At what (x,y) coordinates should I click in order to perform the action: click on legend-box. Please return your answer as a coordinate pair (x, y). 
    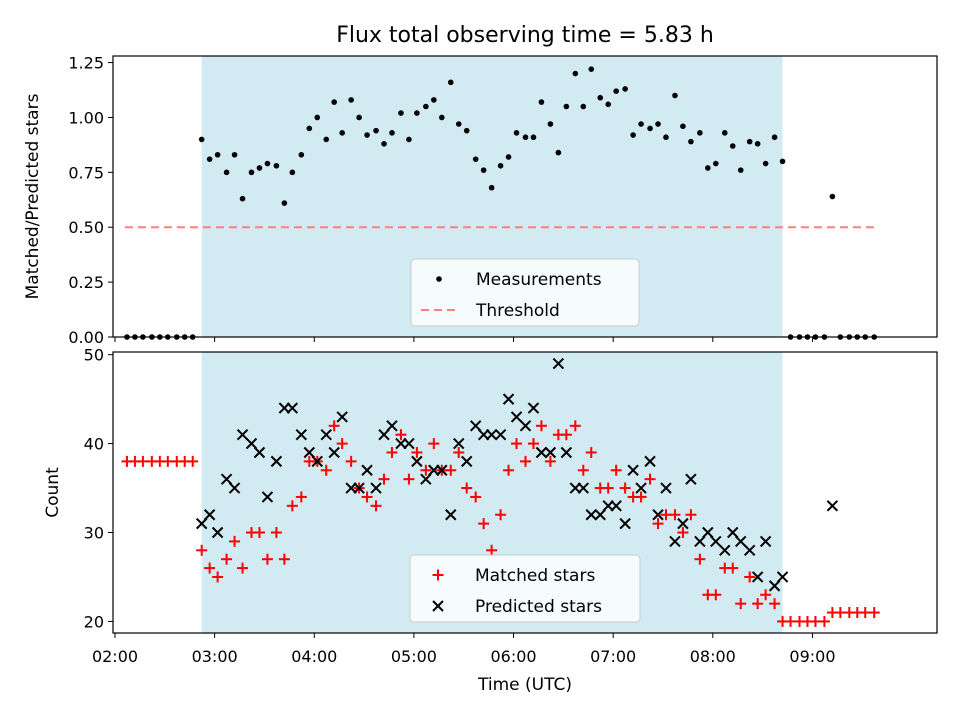
    Looking at the image, I should click on (525, 292).